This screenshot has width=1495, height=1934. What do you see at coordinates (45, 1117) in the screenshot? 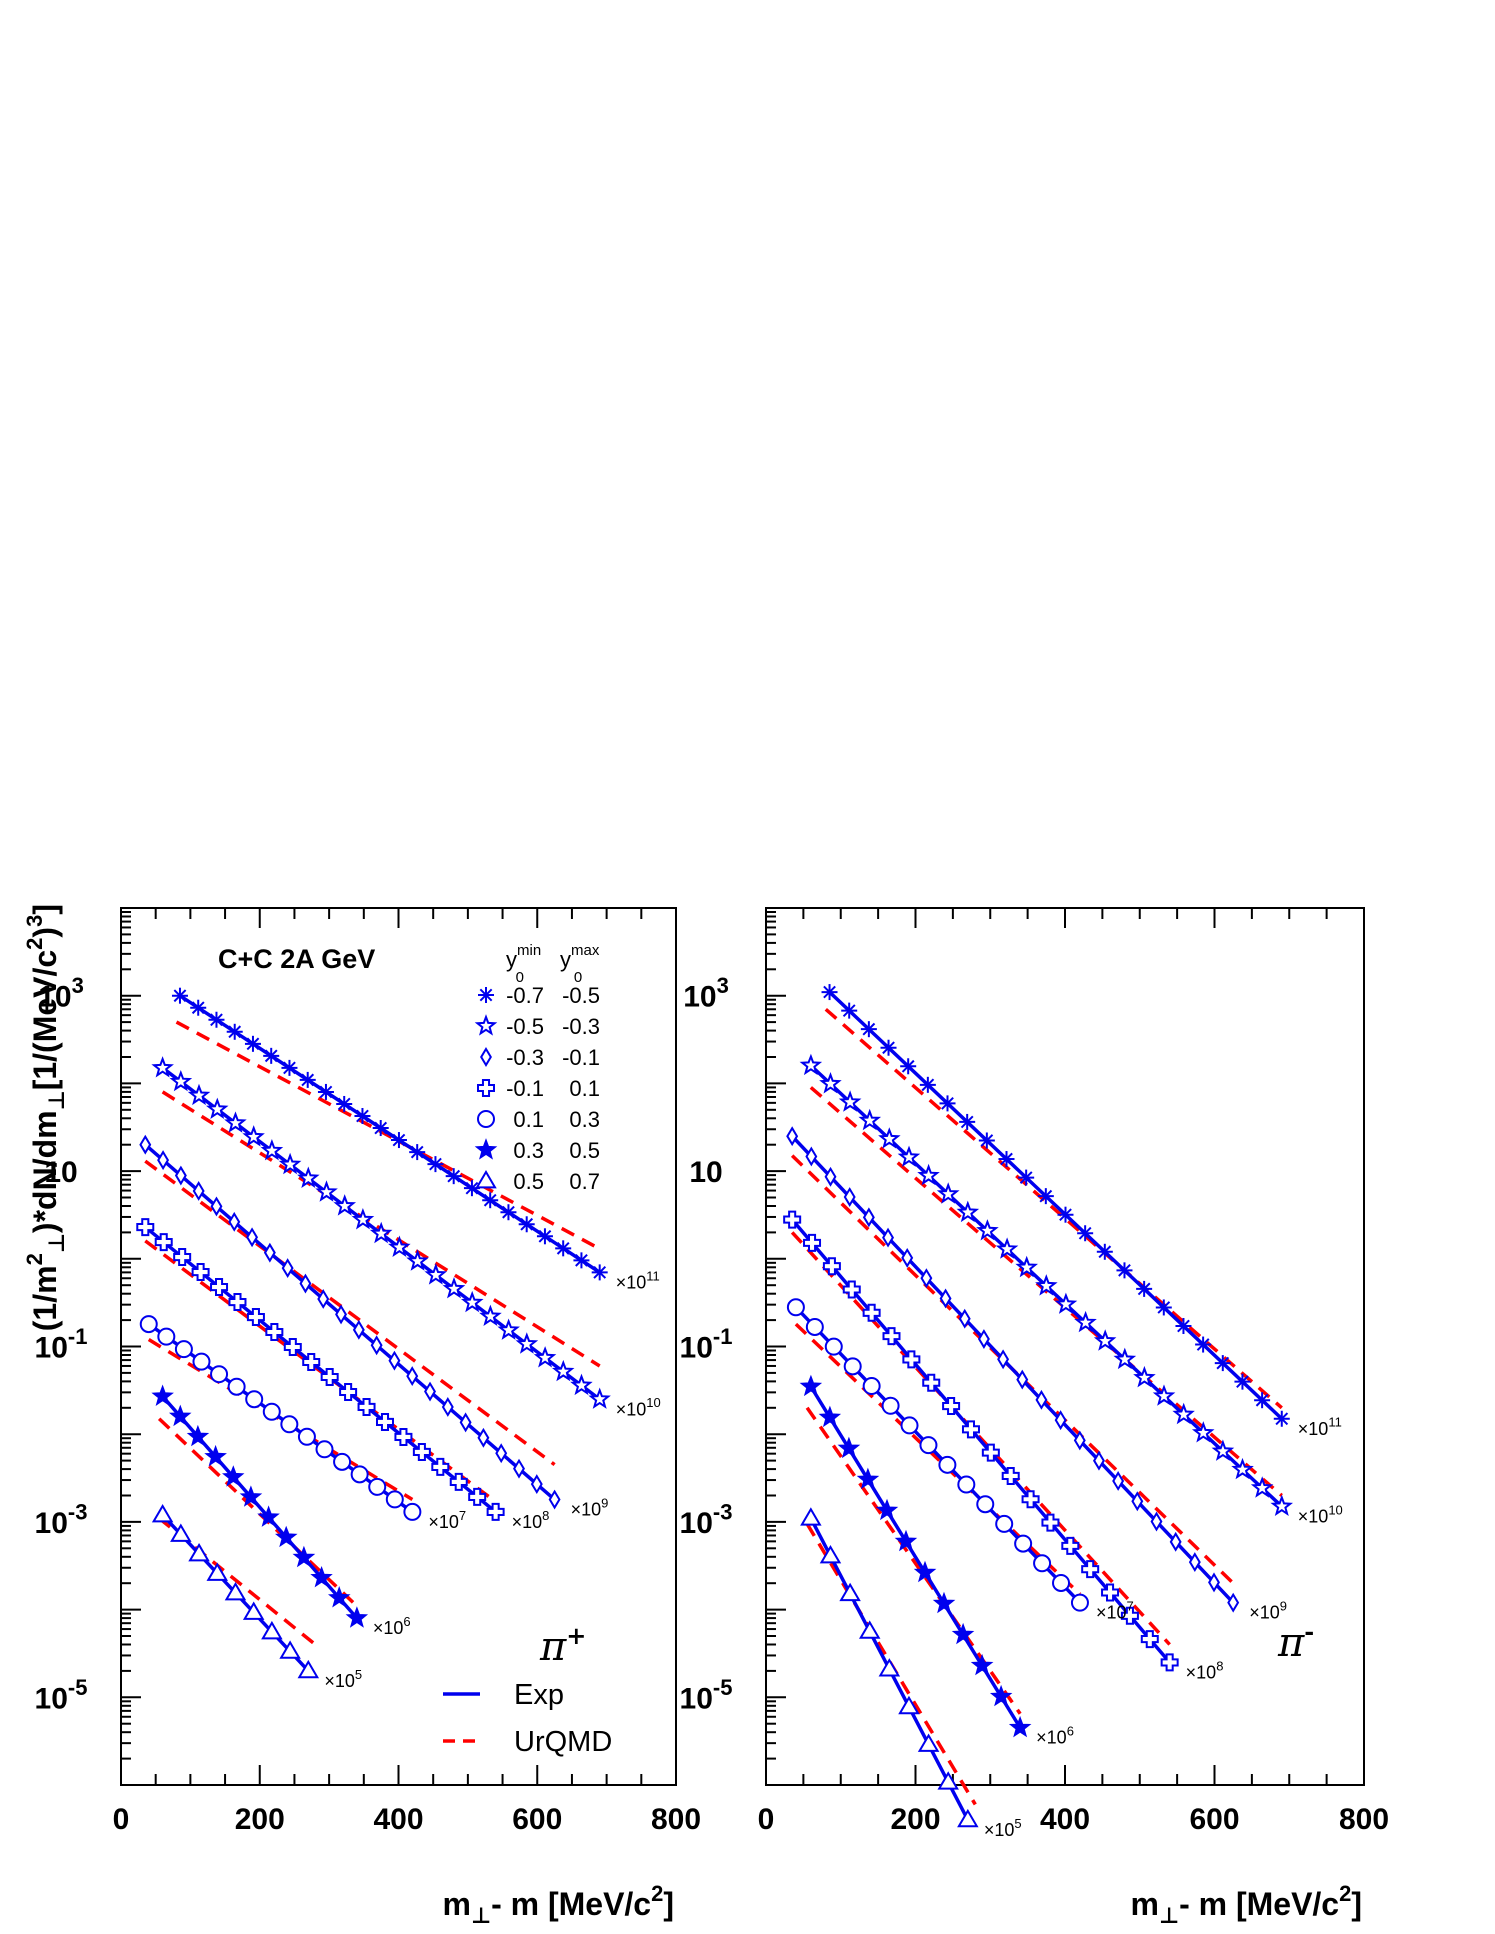
I see `y-axis-label: (1/m2⊥)*dN/dm⊥[1/(MeV/c2)3]` at bounding box center [45, 1117].